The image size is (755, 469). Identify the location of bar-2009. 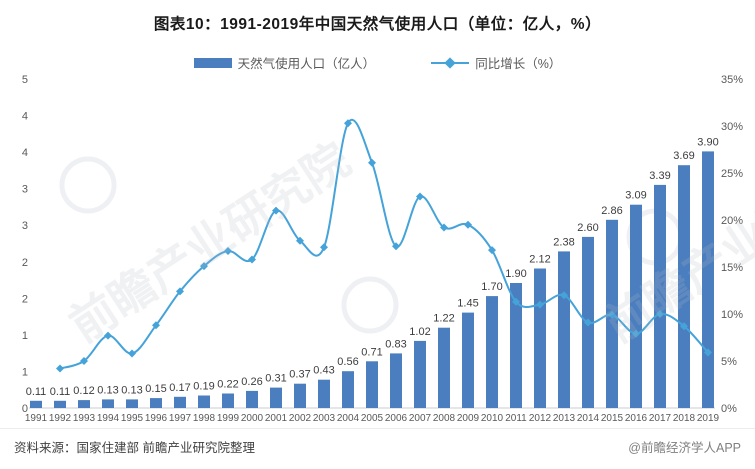
(468, 360).